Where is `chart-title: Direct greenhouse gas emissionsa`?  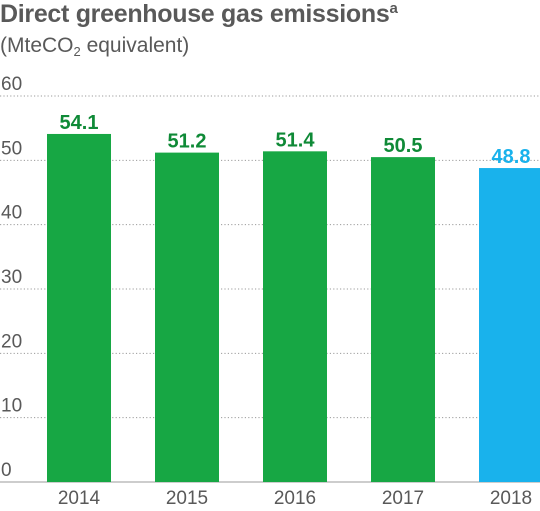 chart-title: Direct greenhouse gas emissionsa is located at coordinates (199, 14).